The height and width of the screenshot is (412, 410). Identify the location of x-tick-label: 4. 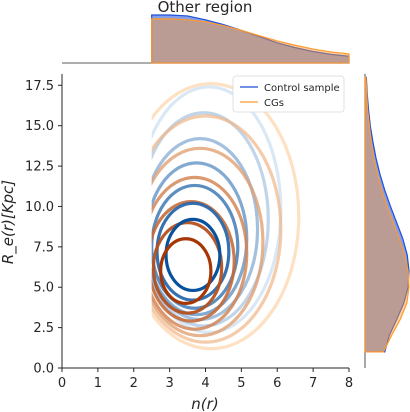
(205, 383).